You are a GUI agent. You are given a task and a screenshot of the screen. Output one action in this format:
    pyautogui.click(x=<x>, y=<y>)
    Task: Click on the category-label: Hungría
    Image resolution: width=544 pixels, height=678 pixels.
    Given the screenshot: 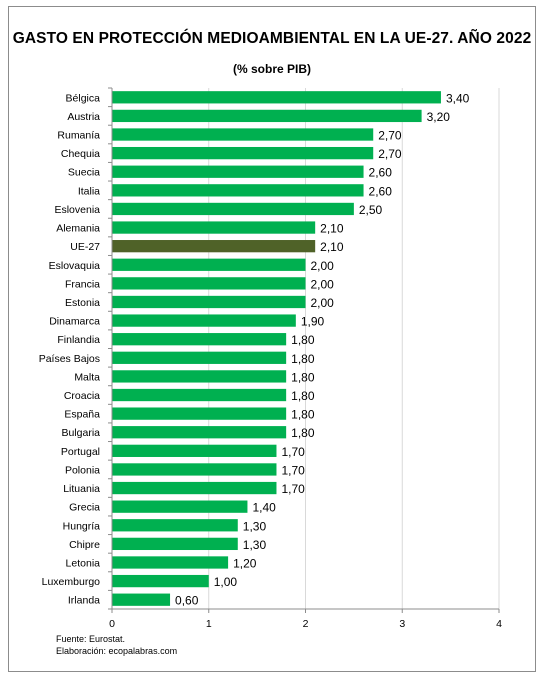 What is the action you would take?
    pyautogui.click(x=82, y=526)
    